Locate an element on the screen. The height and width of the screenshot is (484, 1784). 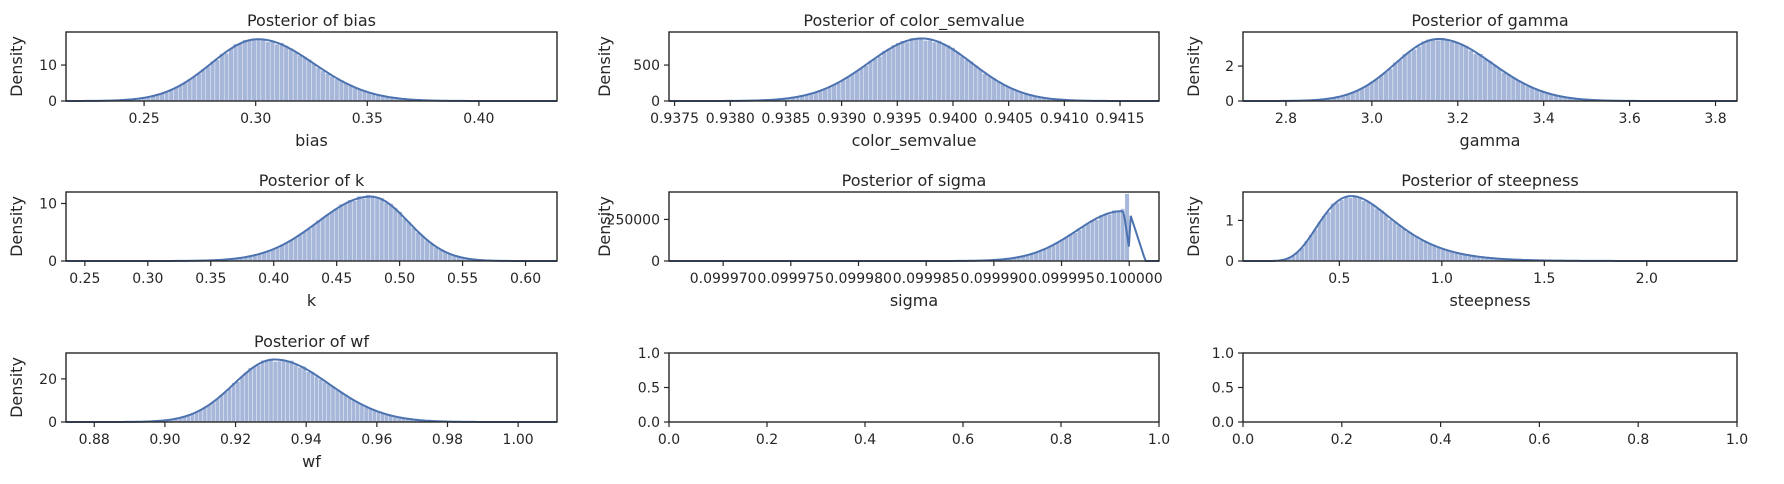
x-tick-label: 0.099995 is located at coordinates (1061, 279).